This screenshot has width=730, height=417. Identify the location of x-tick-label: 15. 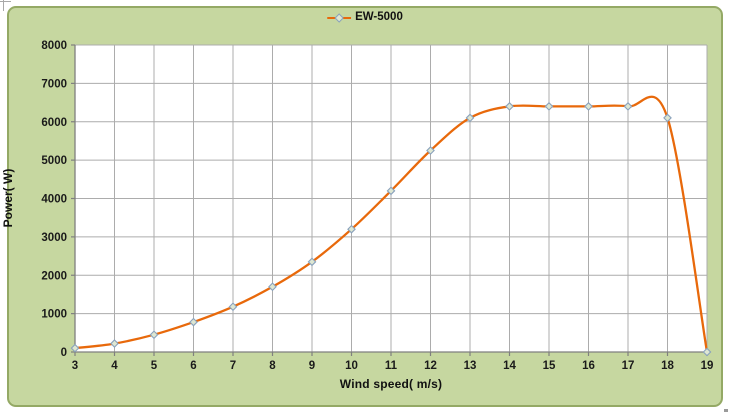
(549, 366).